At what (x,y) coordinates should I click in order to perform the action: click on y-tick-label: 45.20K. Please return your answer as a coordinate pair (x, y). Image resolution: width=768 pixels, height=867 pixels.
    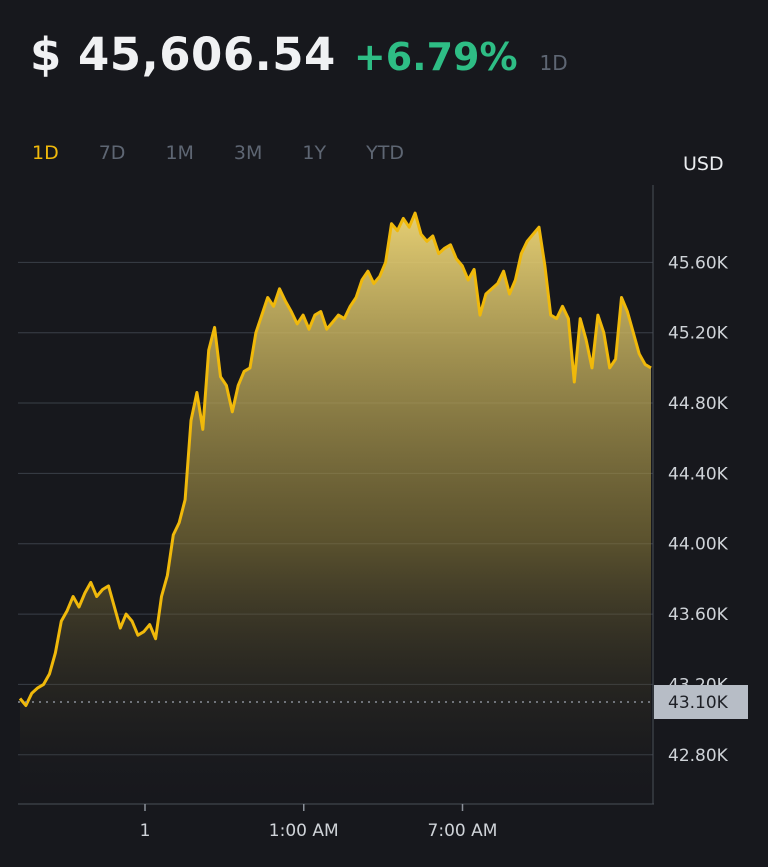
    Looking at the image, I should click on (698, 334).